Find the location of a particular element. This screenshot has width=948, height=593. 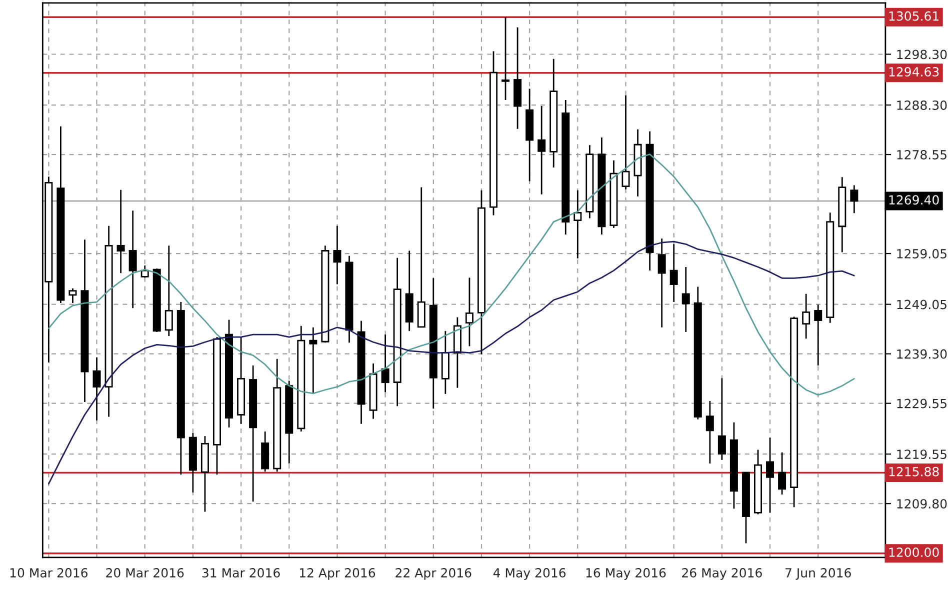

ref-line-label: 1269.40 is located at coordinates (914, 200).